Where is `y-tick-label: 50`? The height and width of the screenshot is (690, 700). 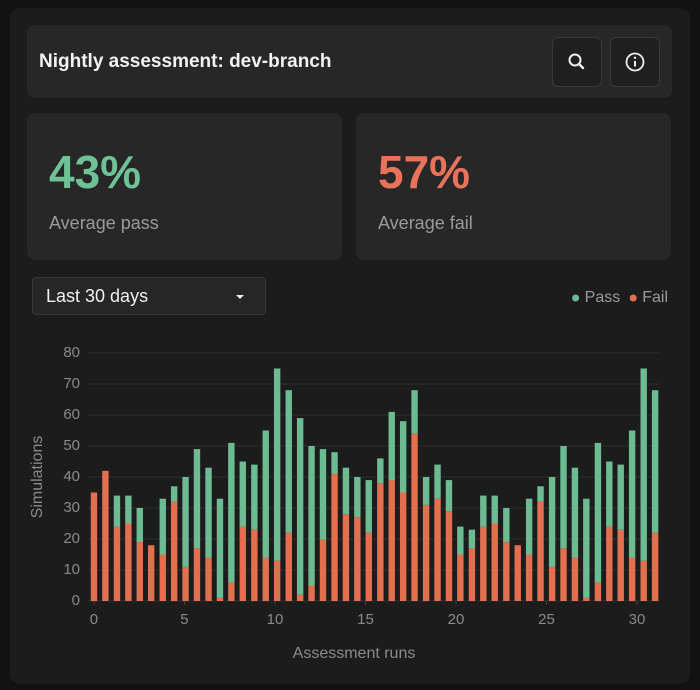 y-tick-label: 50 is located at coordinates (71, 445).